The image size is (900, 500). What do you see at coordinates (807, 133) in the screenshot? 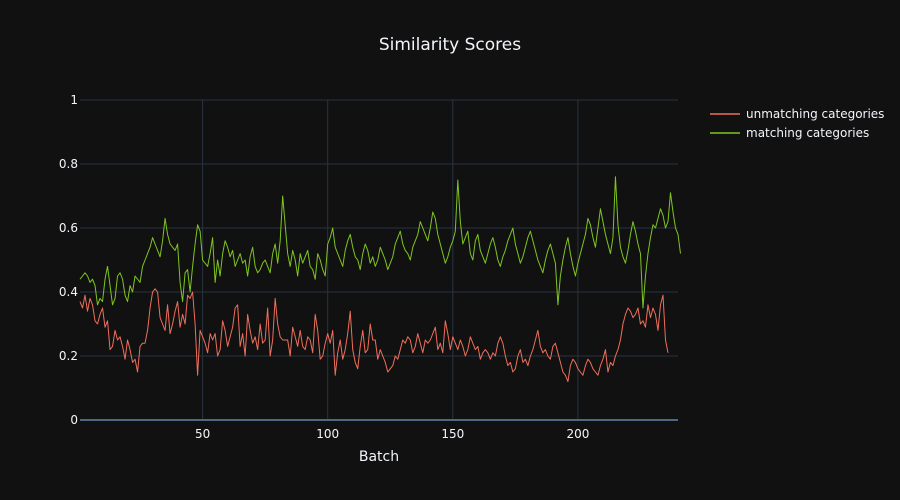
I see `legend-label: matching categories` at bounding box center [807, 133].